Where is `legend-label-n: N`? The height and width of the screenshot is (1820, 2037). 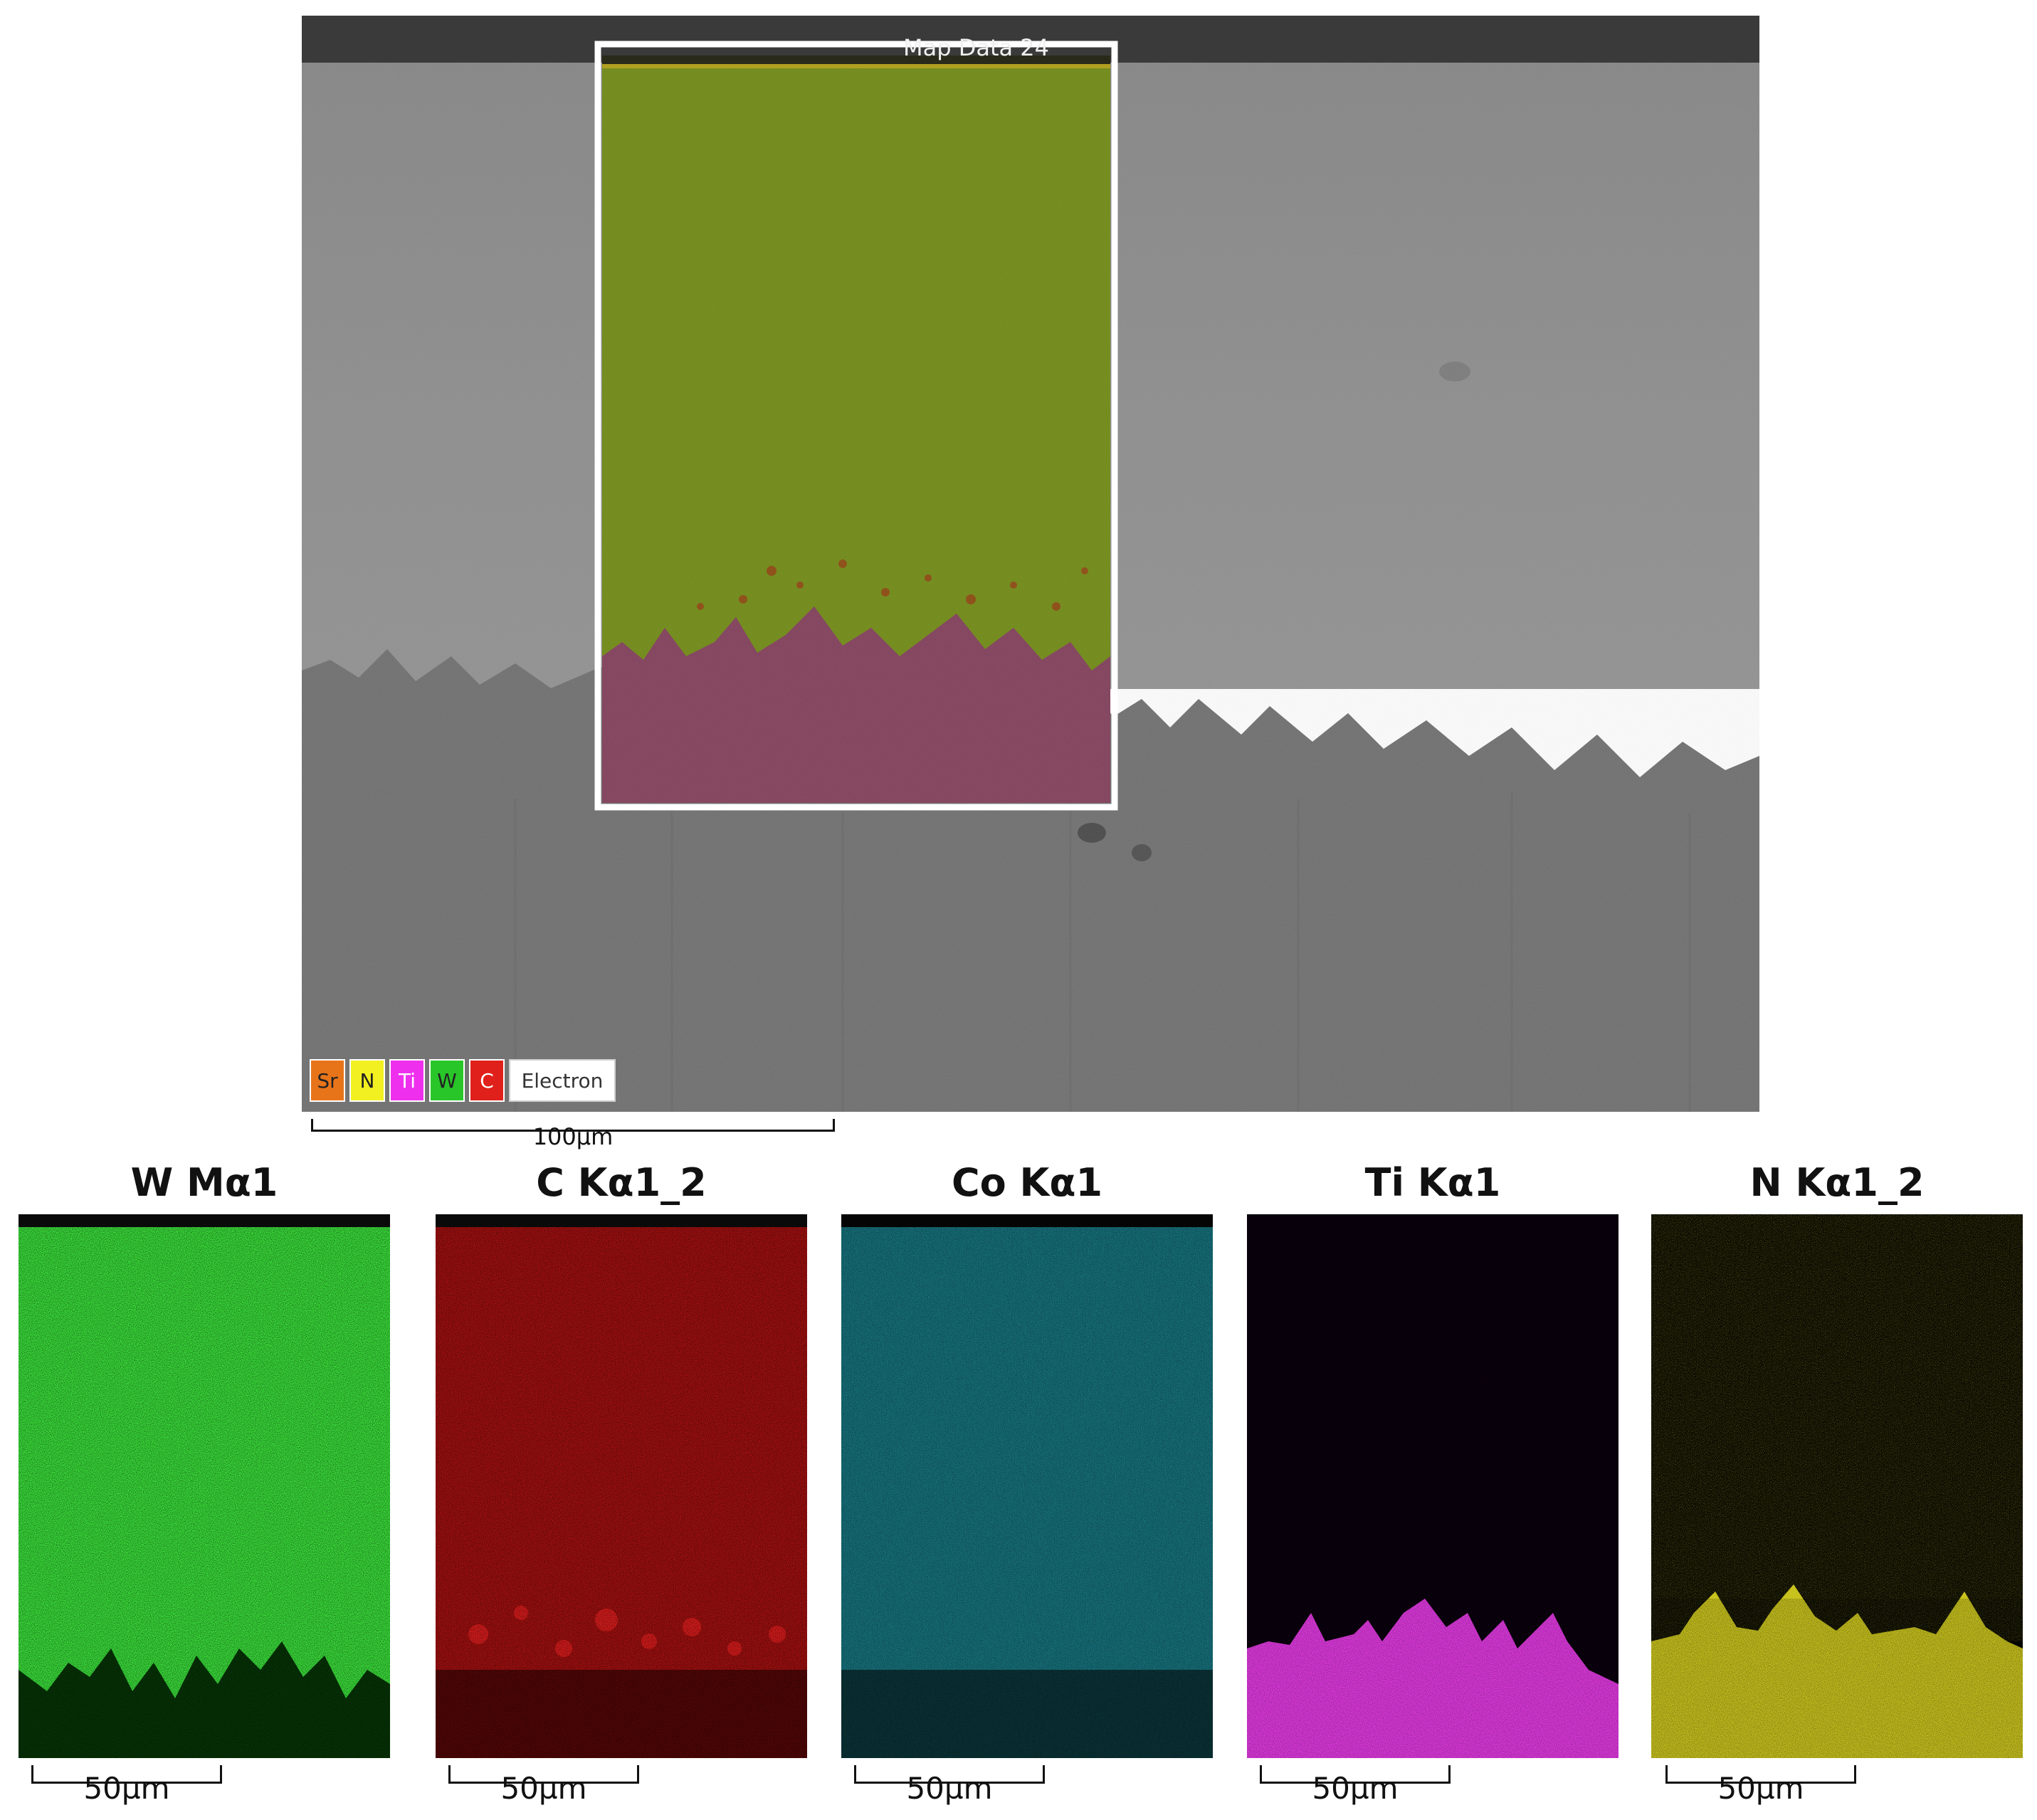 legend-label-n: N is located at coordinates (367, 1080).